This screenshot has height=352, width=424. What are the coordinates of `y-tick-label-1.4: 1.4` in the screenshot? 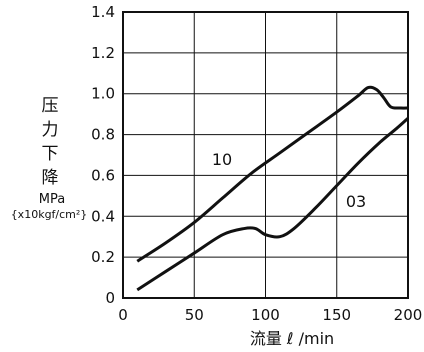 It's located at (103, 12).